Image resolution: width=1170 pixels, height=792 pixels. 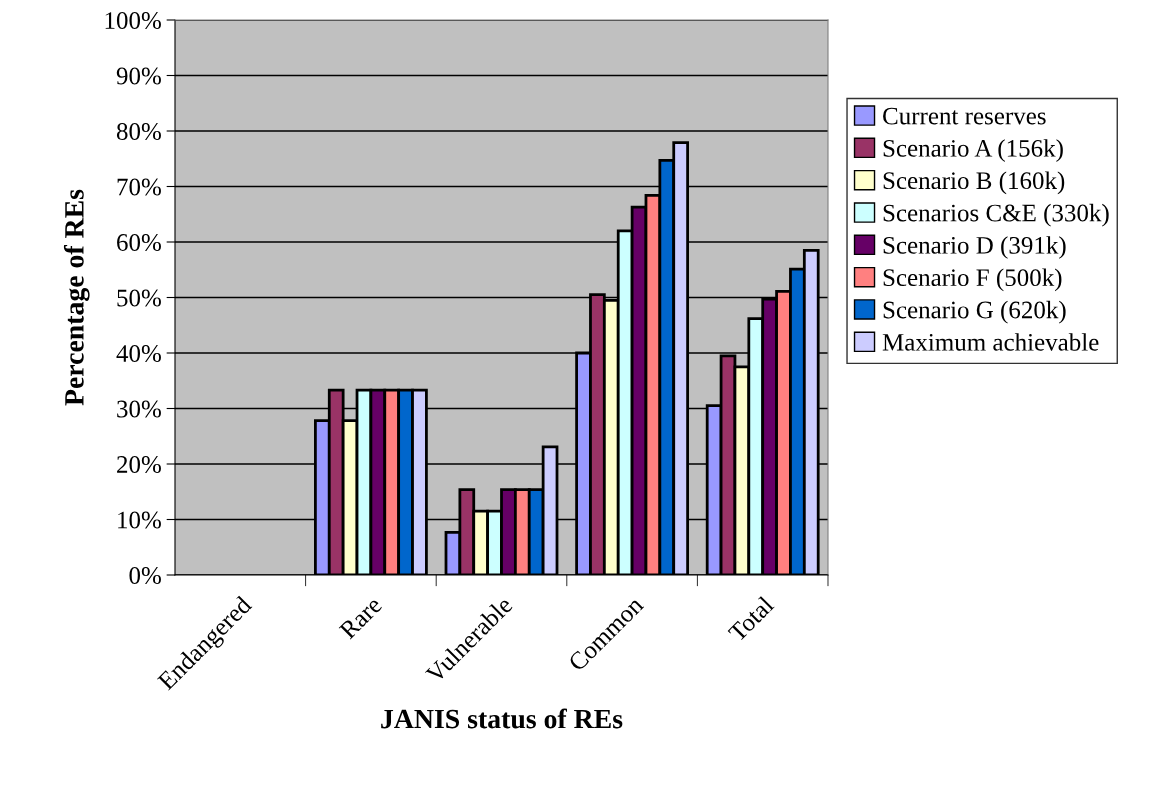 What do you see at coordinates (139, 298) in the screenshot?
I see `y-tick-label: 50%` at bounding box center [139, 298].